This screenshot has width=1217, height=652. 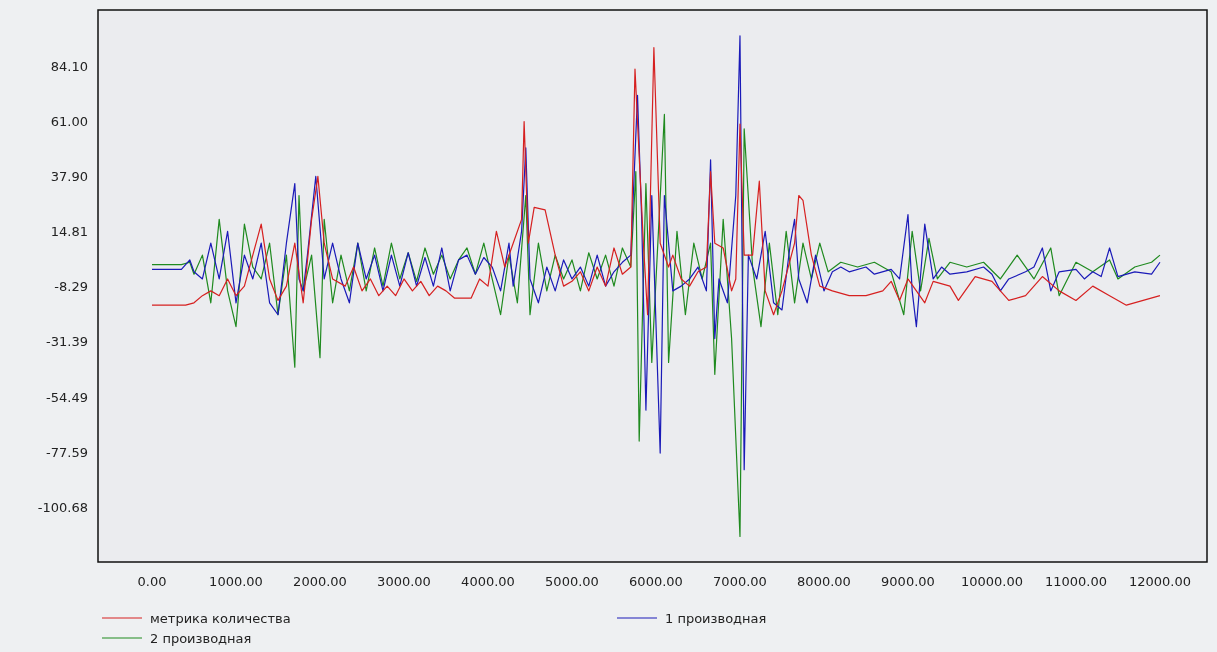 What do you see at coordinates (1159, 581) in the screenshot?
I see `x-tick-label: 12000.00` at bounding box center [1159, 581].